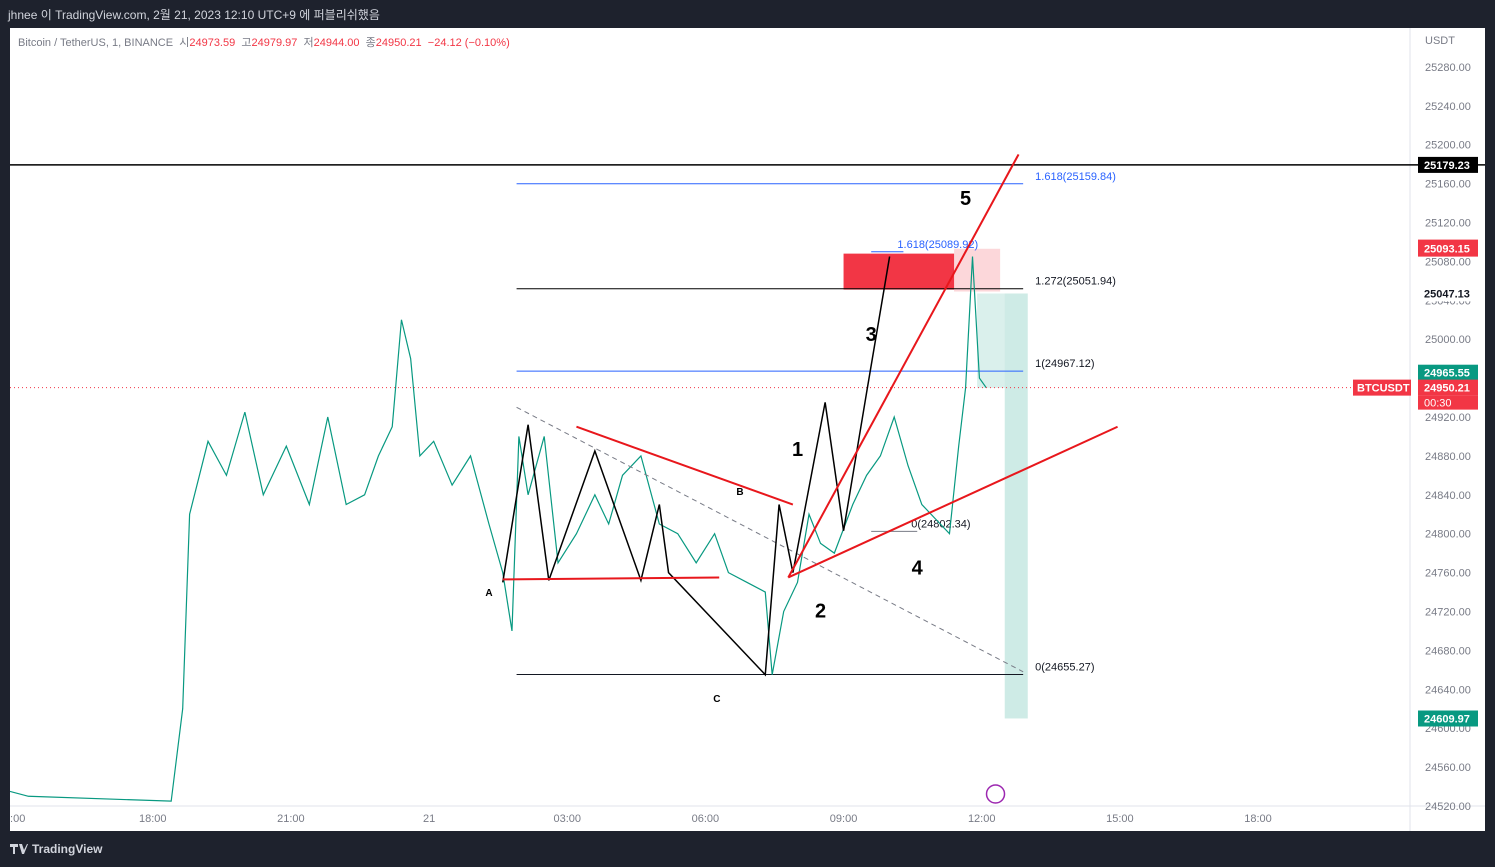 The width and height of the screenshot is (1495, 867). Describe the element at coordinates (1064, 667) in the screenshot. I see `level-label: 0(24655.27)` at that location.